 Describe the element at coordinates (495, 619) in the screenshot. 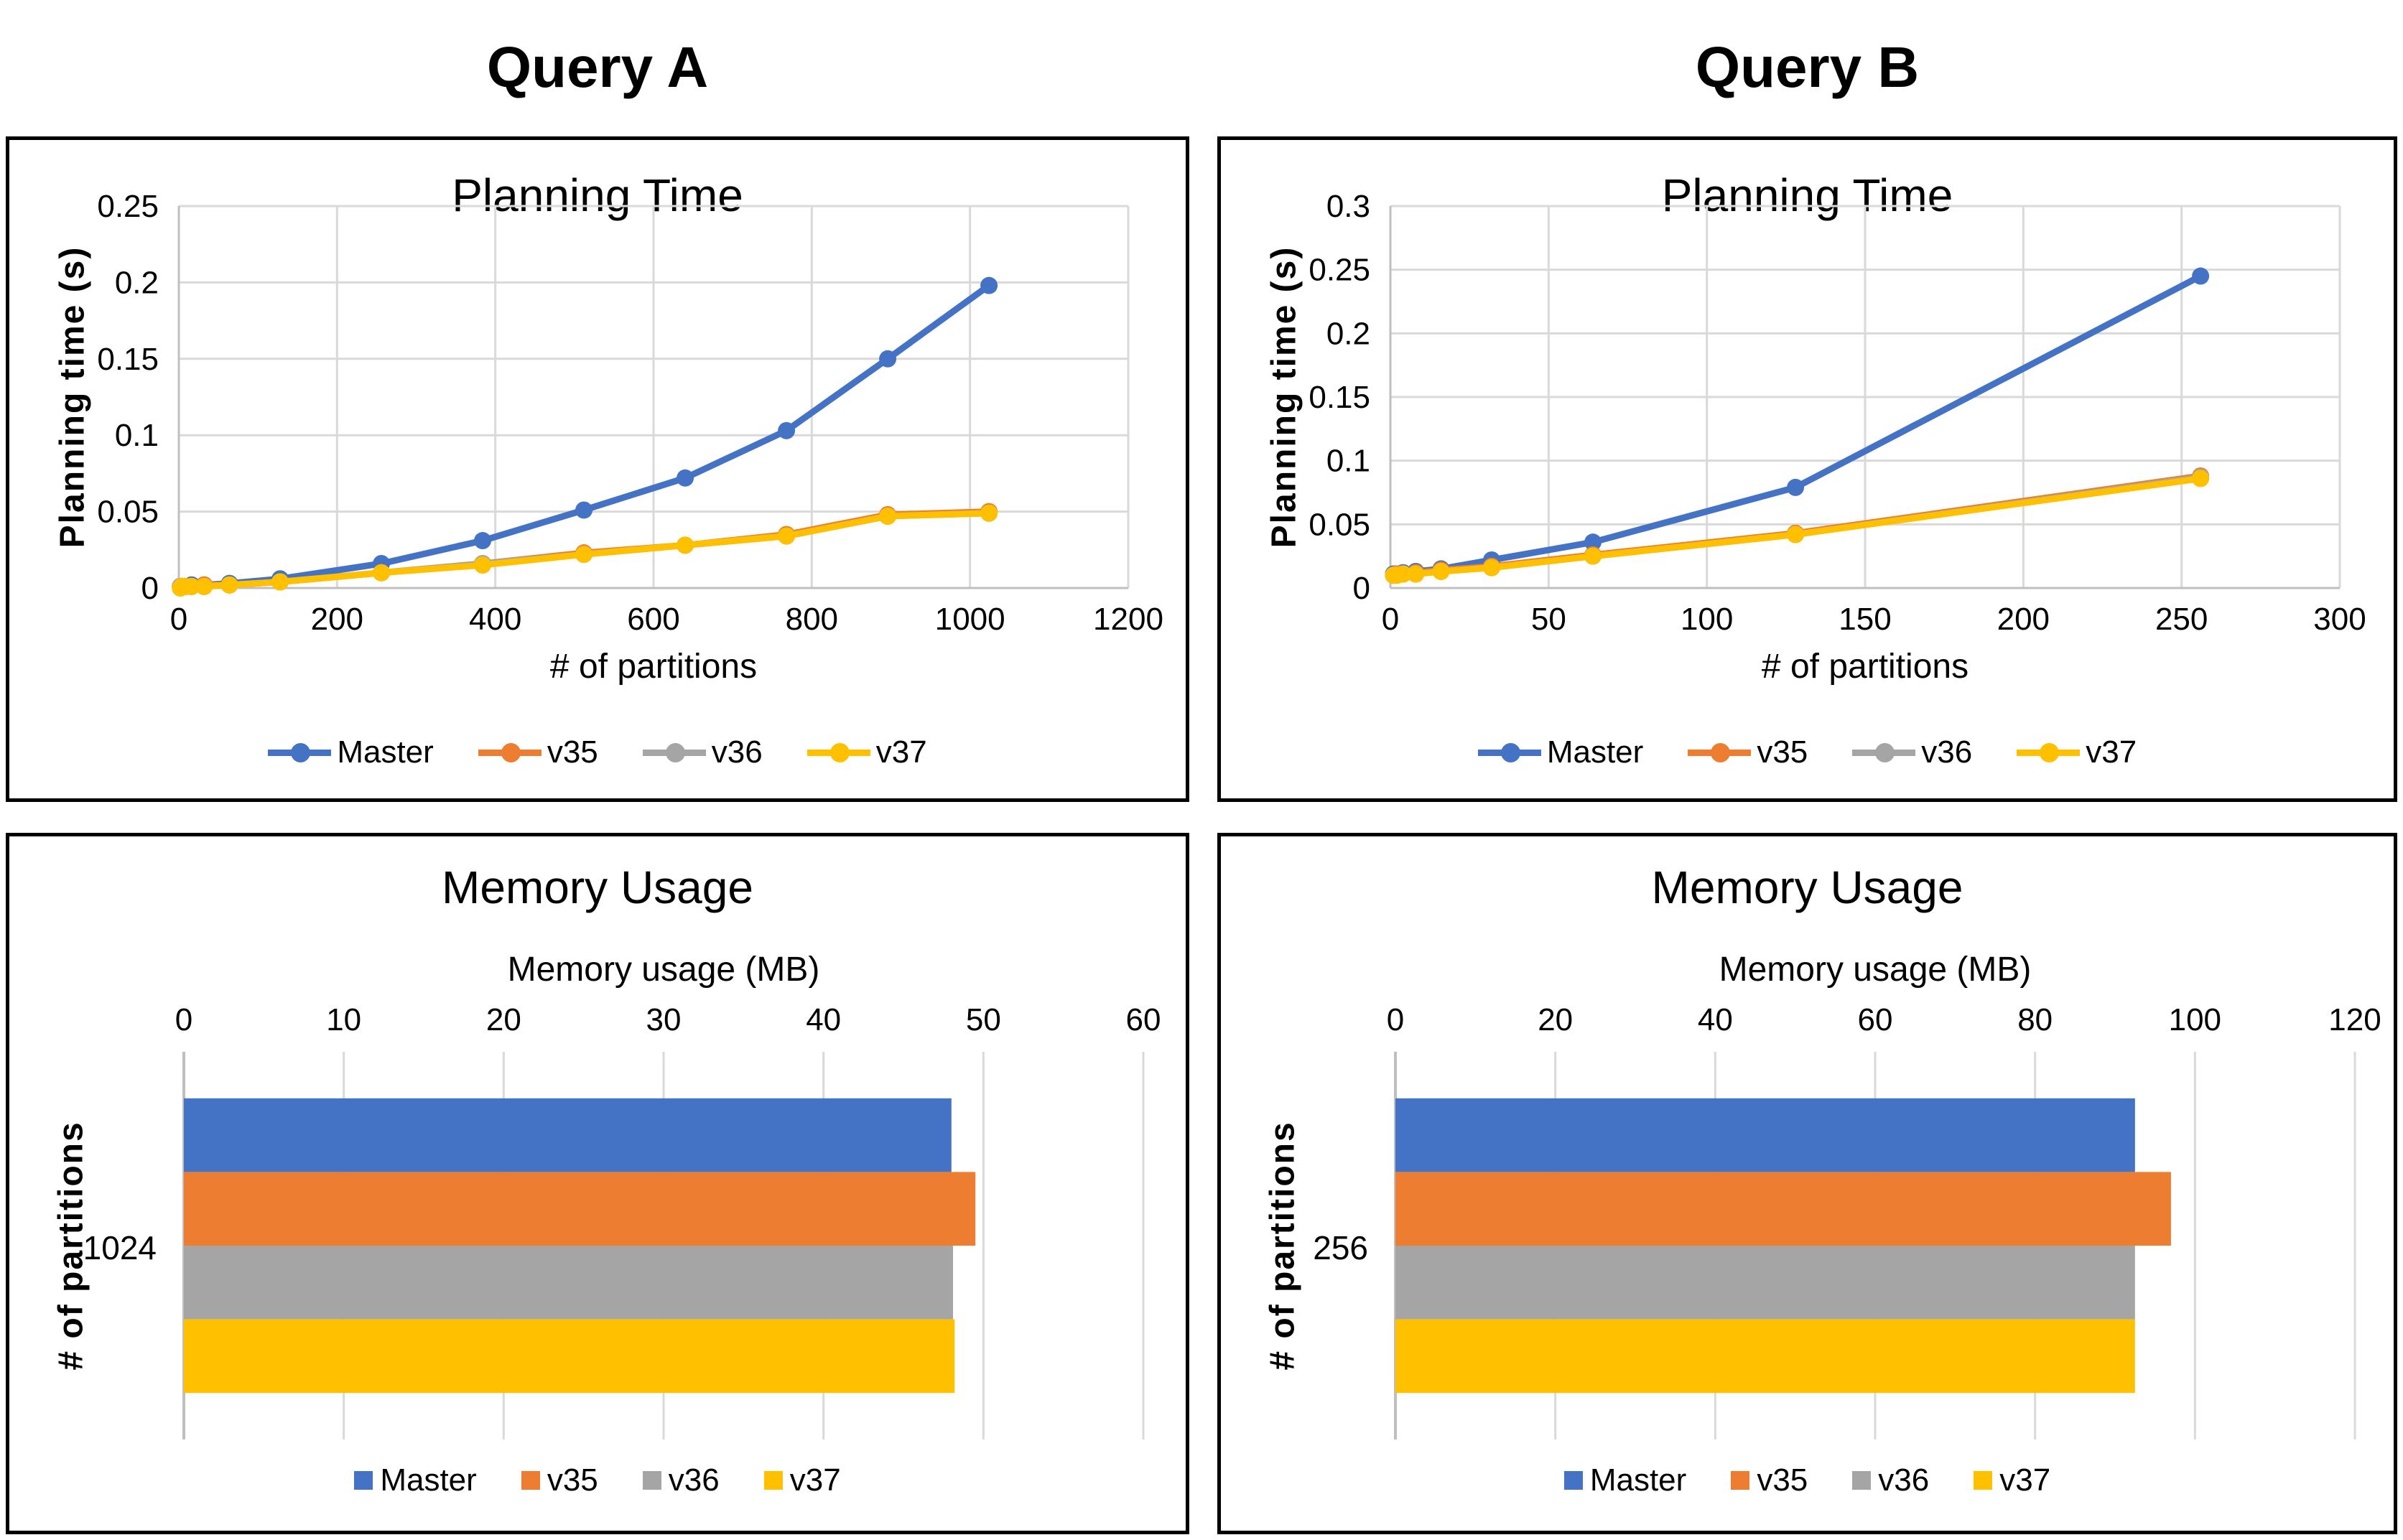

I see `x-tick-label: 400` at that location.